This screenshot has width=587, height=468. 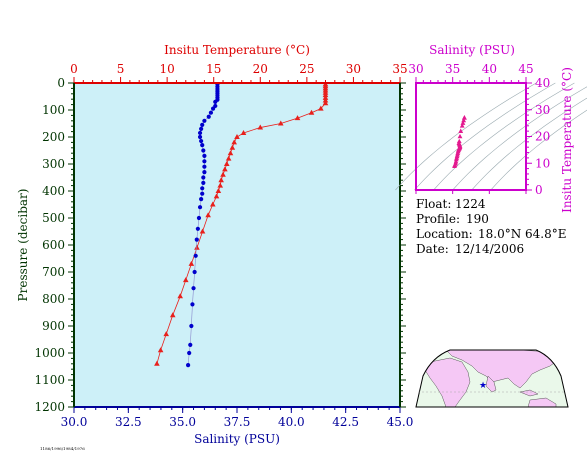 What do you see at coordinates (542, 137) in the screenshot?
I see `ts-temperature-tick-label: 20` at bounding box center [542, 137].